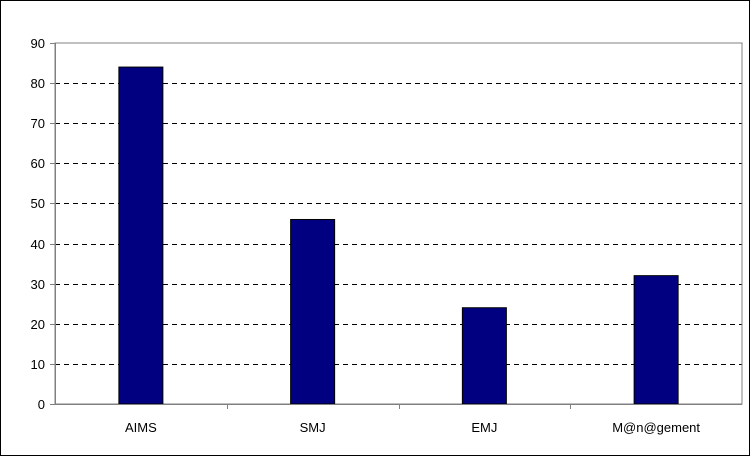 The width and height of the screenshot is (750, 457). Describe the element at coordinates (484, 427) in the screenshot. I see `x-category-label: EMJ` at that location.